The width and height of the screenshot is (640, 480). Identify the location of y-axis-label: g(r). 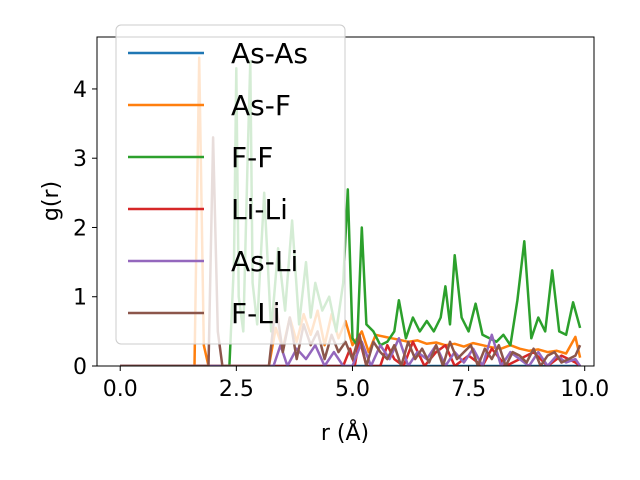
(51, 201).